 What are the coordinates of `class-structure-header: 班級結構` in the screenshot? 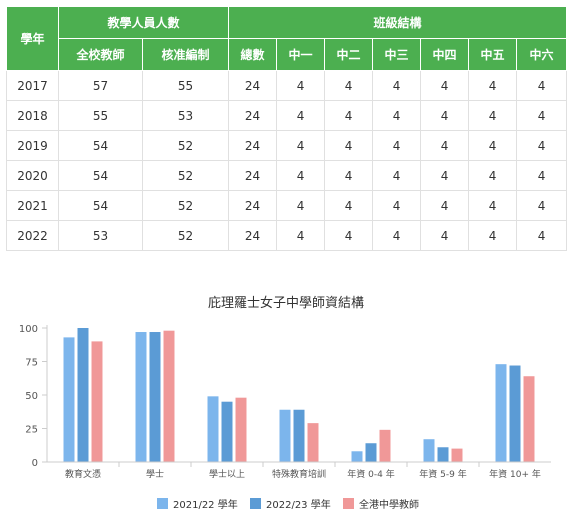 It's located at (398, 22).